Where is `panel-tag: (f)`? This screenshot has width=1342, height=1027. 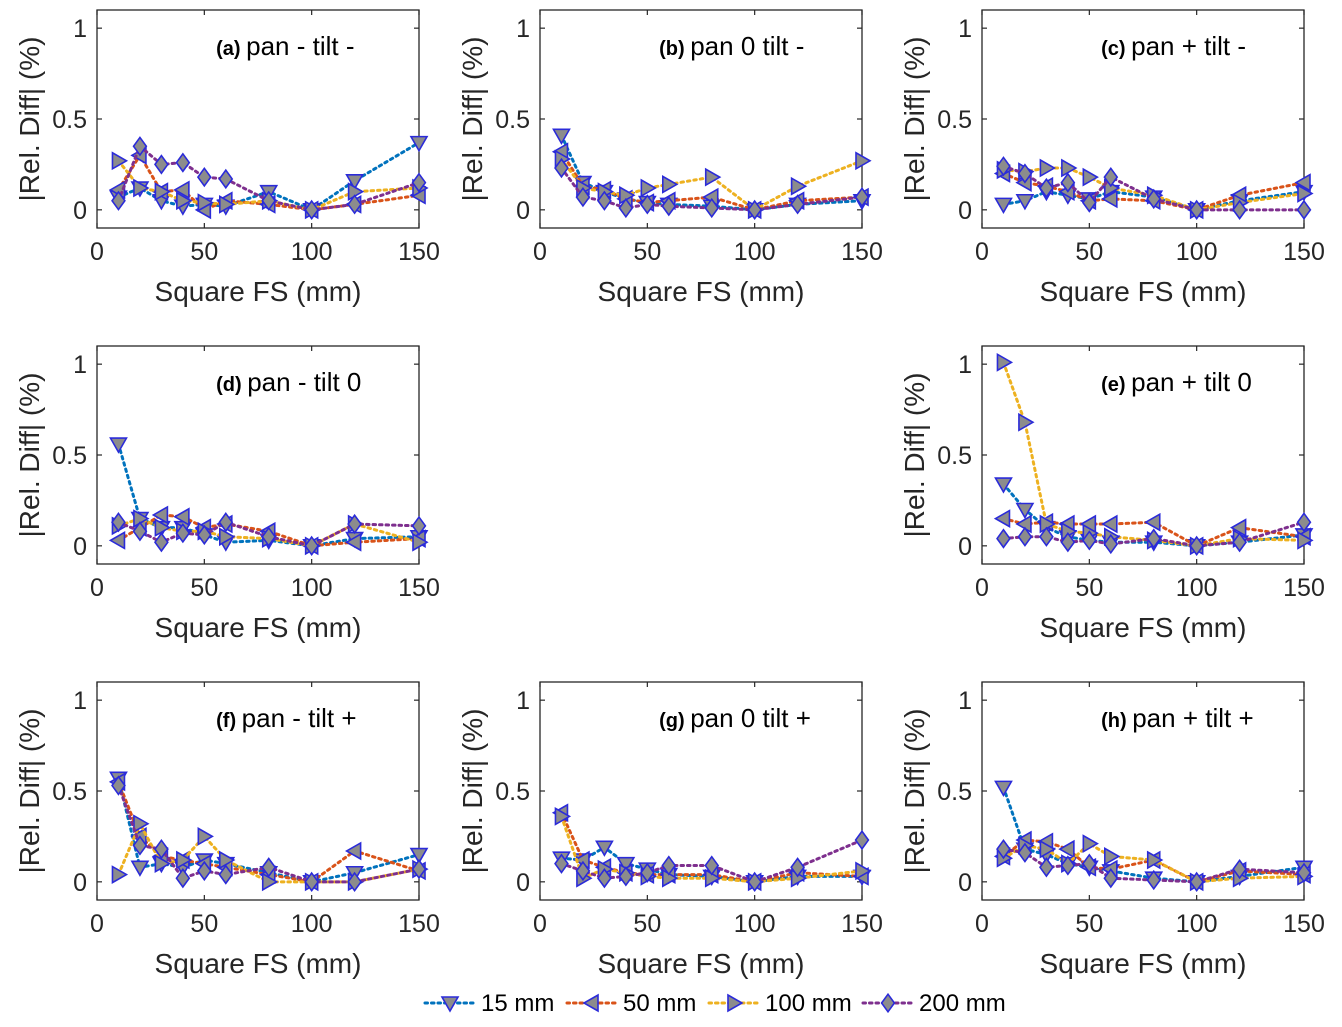
panel-tag: (f) is located at coordinates (229, 721).